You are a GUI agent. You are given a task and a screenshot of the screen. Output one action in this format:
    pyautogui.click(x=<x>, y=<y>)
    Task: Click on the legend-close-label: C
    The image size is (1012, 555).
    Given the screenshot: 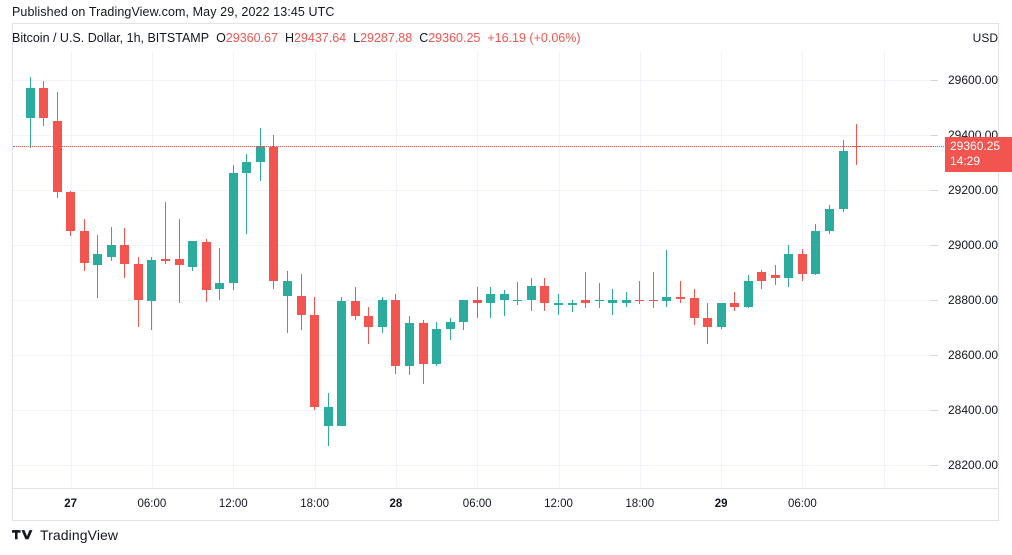 What is the action you would take?
    pyautogui.click(x=424, y=38)
    